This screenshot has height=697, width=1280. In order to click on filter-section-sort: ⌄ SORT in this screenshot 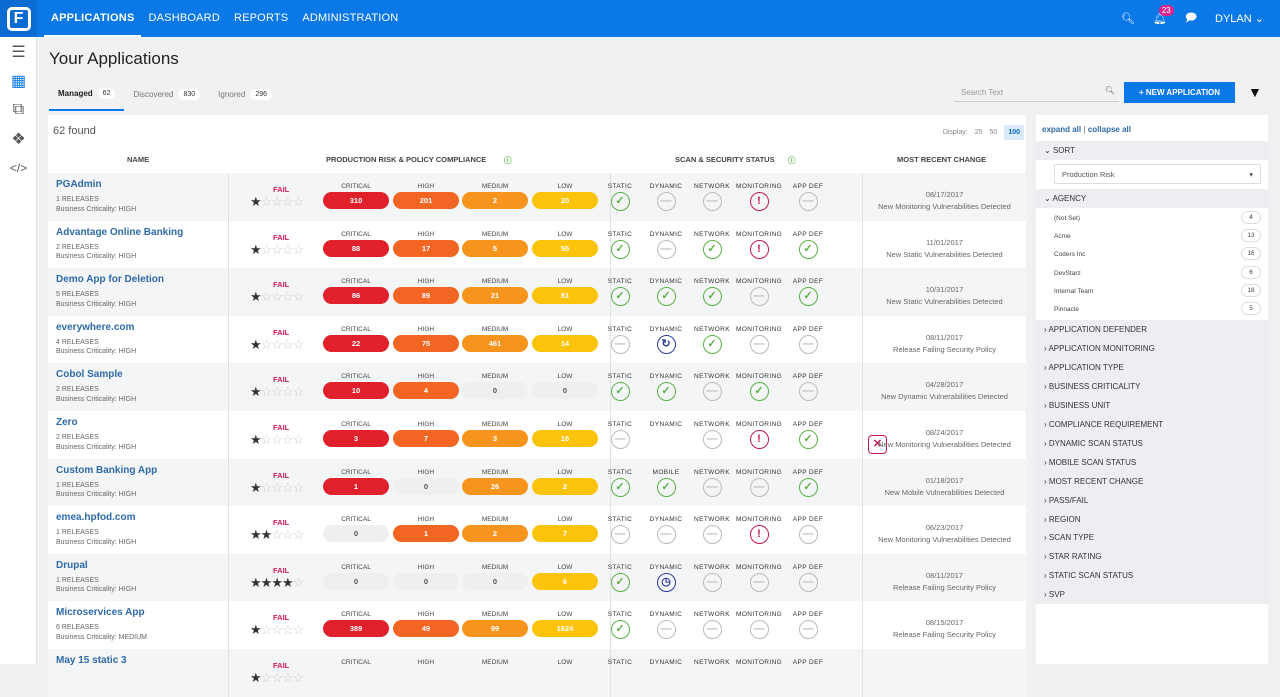, I will do `click(1152, 150)`.